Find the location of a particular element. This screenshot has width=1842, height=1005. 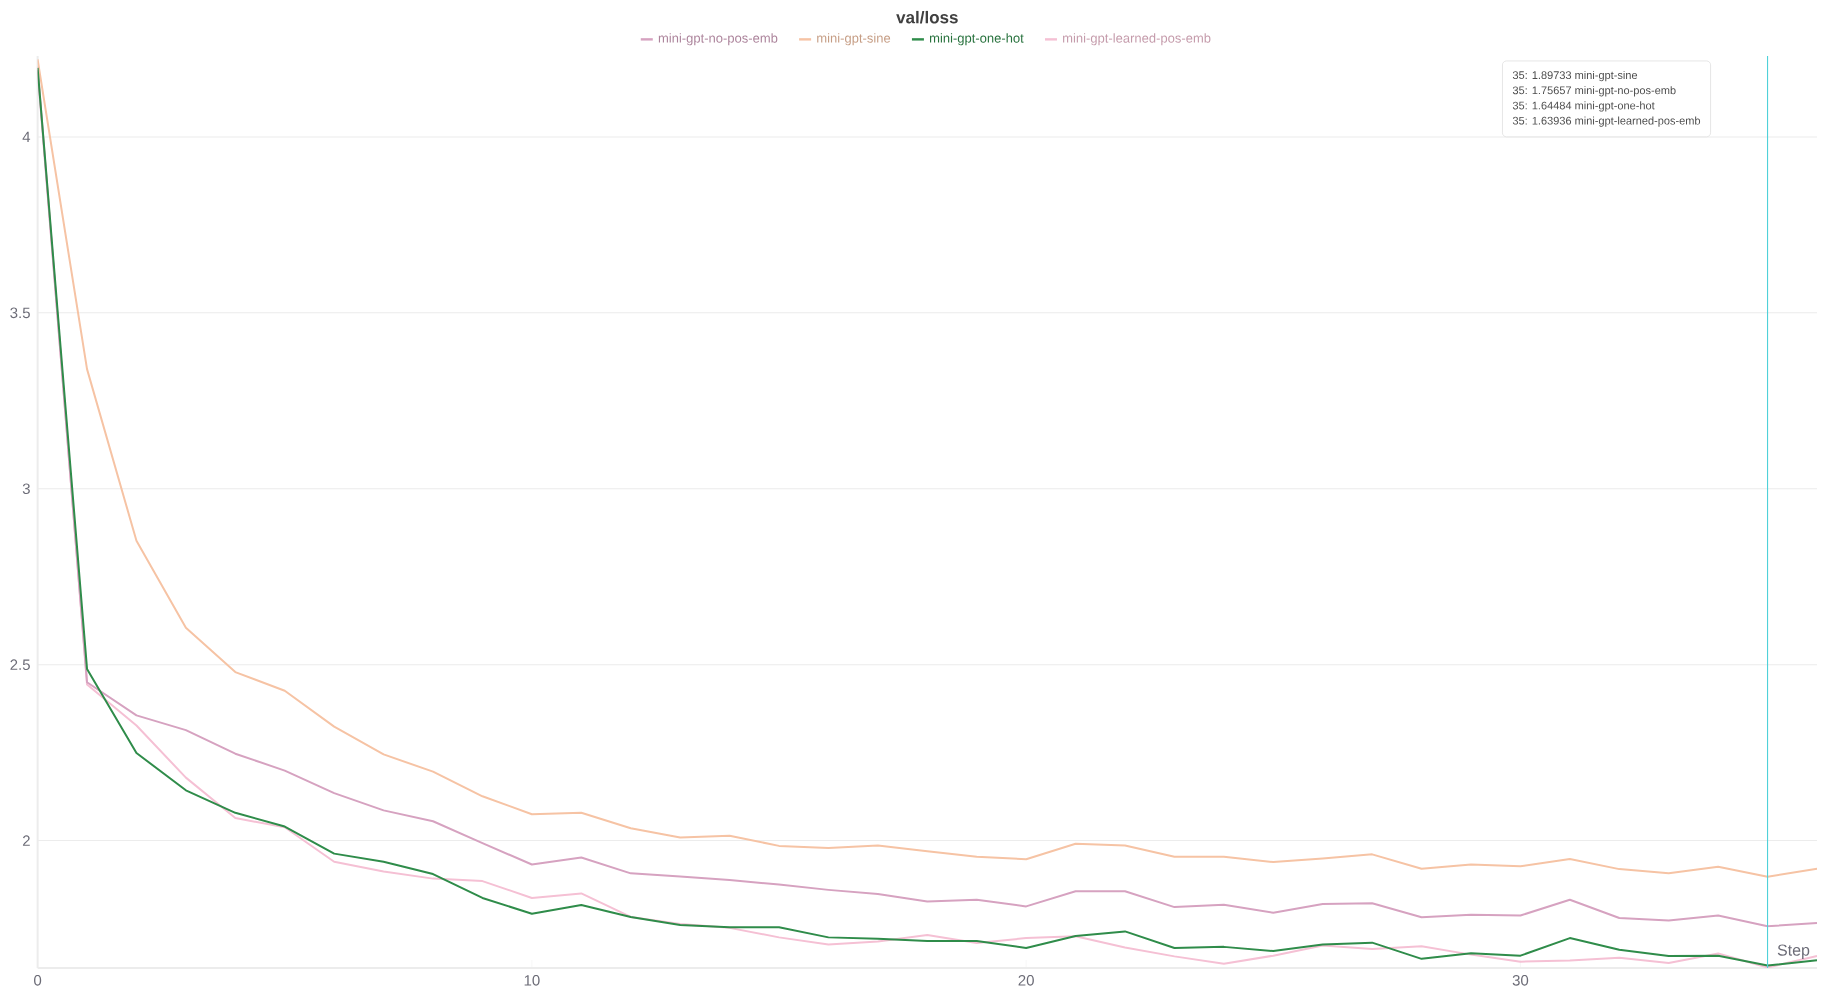

x-tick-label: 0 is located at coordinates (38, 980).